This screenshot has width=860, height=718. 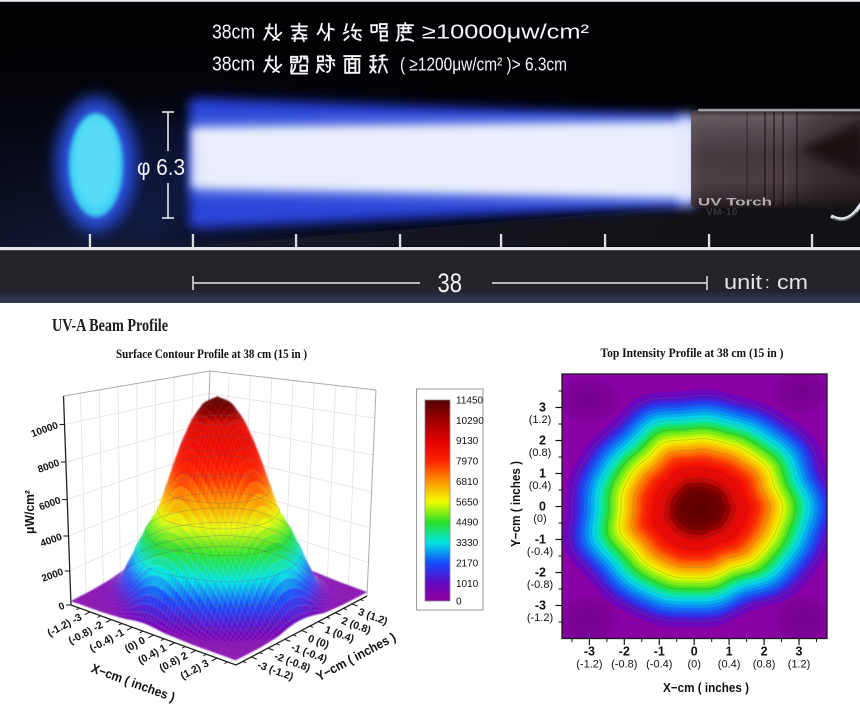 What do you see at coordinates (110, 325) in the screenshot?
I see `svg-text: UV-A Beam Profile` at bounding box center [110, 325].